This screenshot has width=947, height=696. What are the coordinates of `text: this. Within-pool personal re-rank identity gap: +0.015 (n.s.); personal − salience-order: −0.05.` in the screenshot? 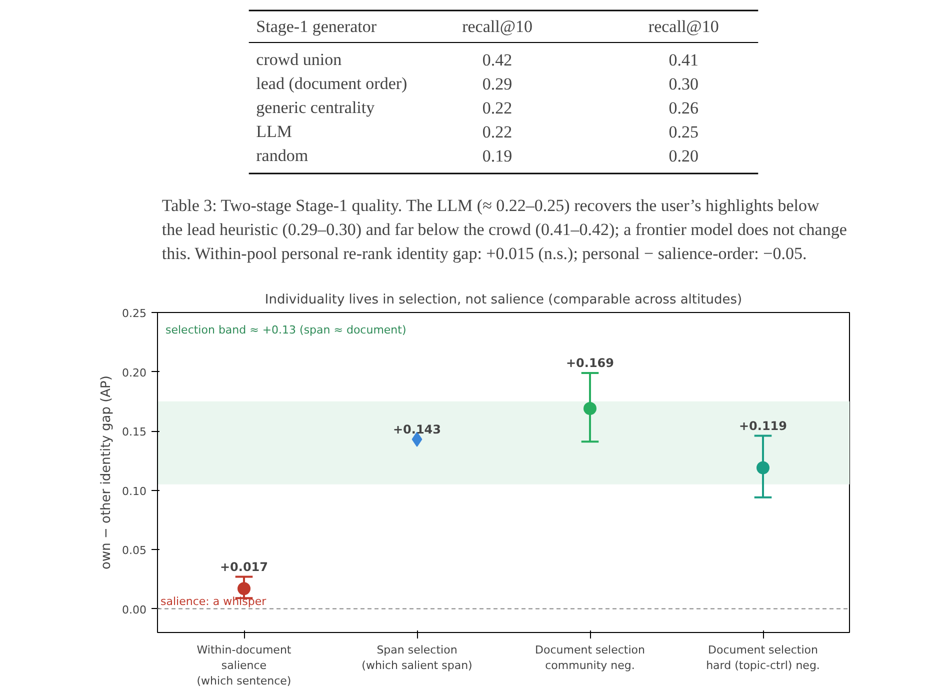 It's located at (484, 253).